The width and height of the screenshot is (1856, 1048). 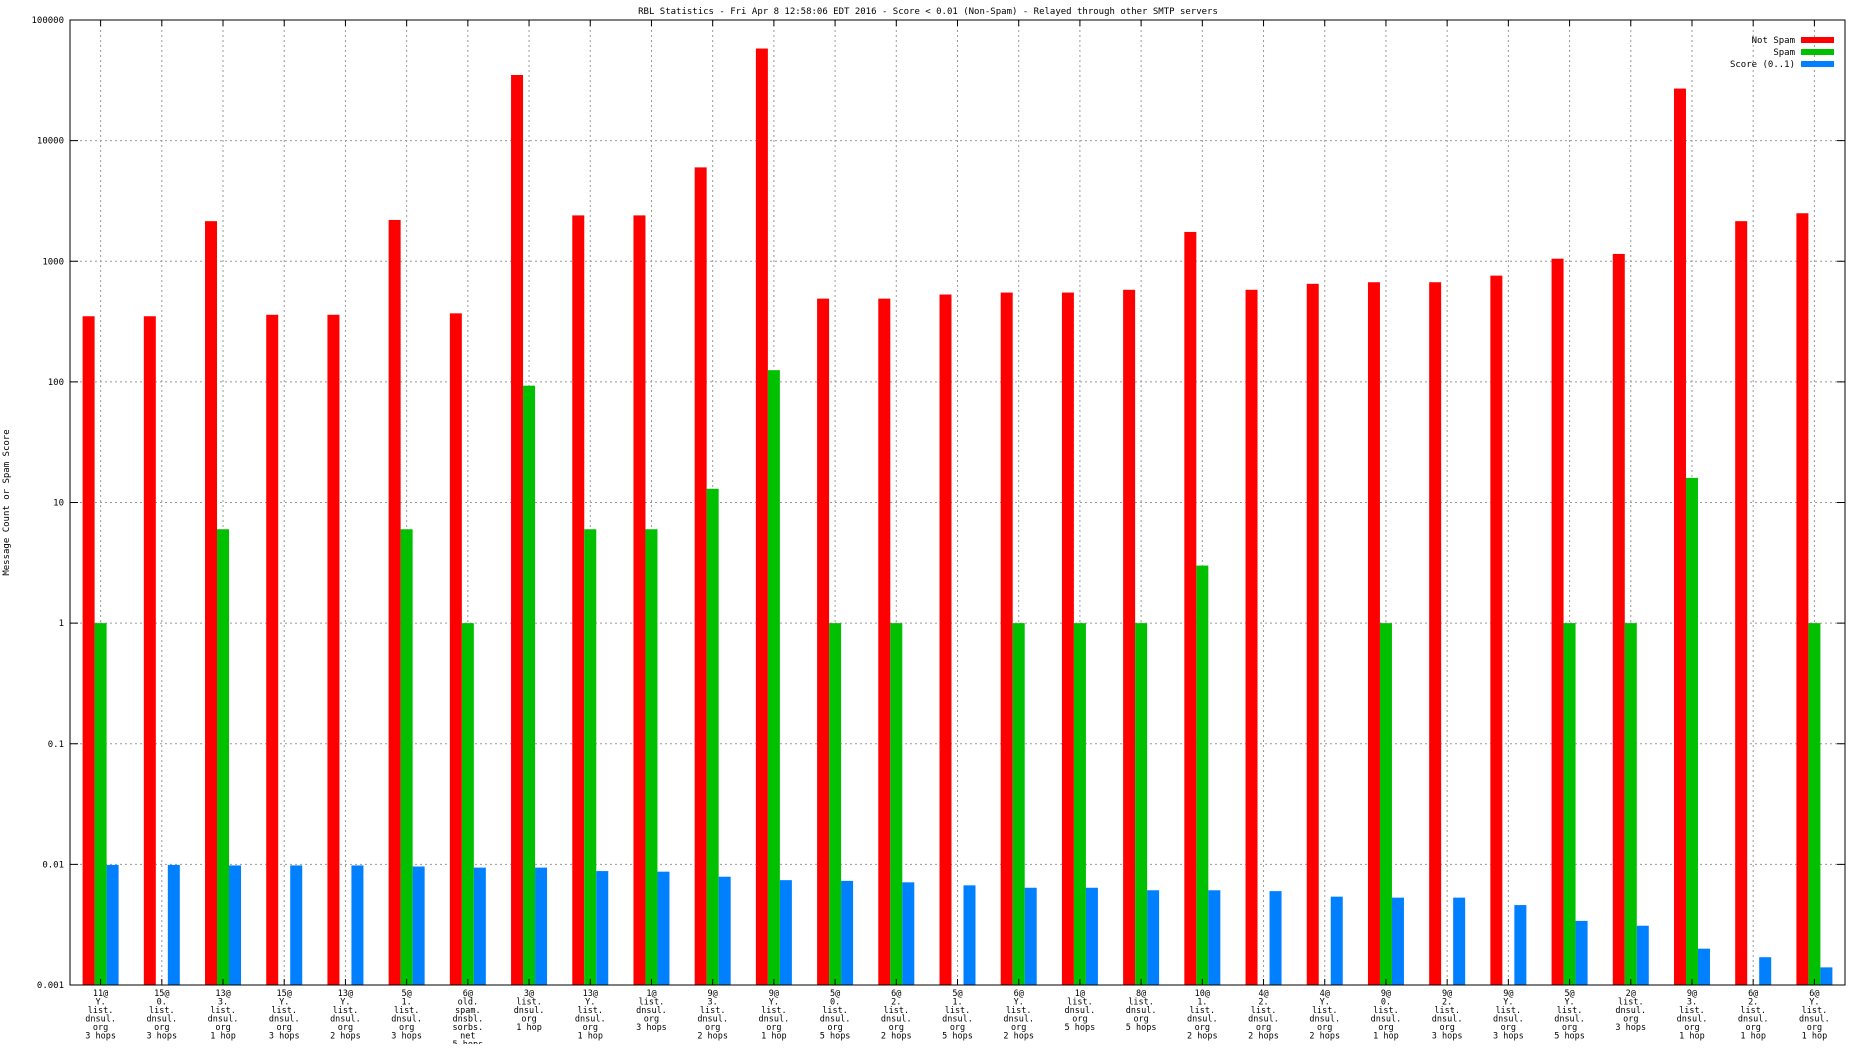 I want to click on y-tick-label: 1000, so click(x=53, y=262).